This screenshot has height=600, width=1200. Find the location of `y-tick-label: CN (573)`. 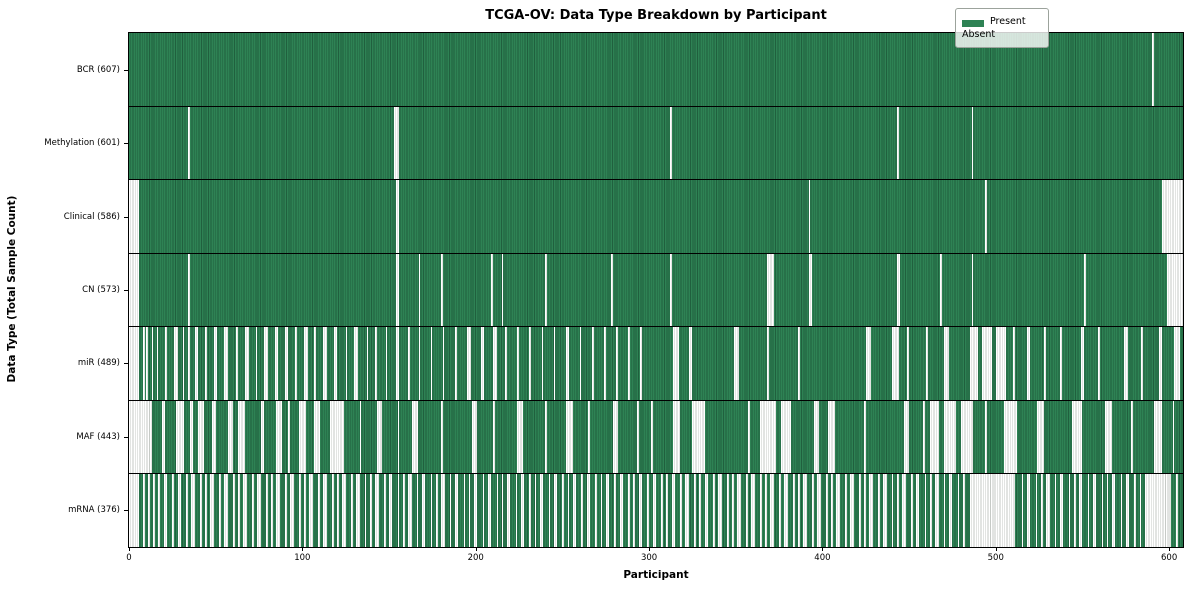

y-tick-label: CN (573) is located at coordinates (101, 290).